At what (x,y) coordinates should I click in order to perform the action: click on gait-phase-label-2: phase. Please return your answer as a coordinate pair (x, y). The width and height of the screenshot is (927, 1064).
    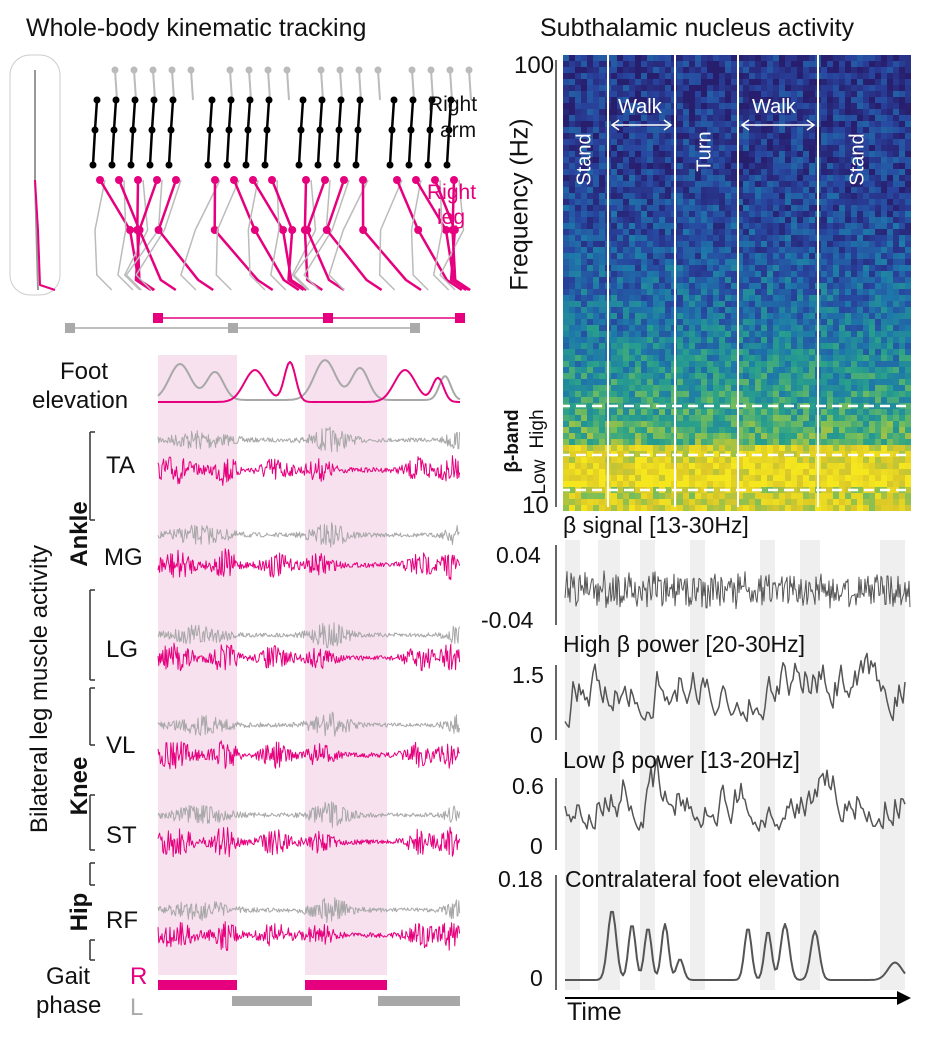
    Looking at the image, I should click on (69, 1005).